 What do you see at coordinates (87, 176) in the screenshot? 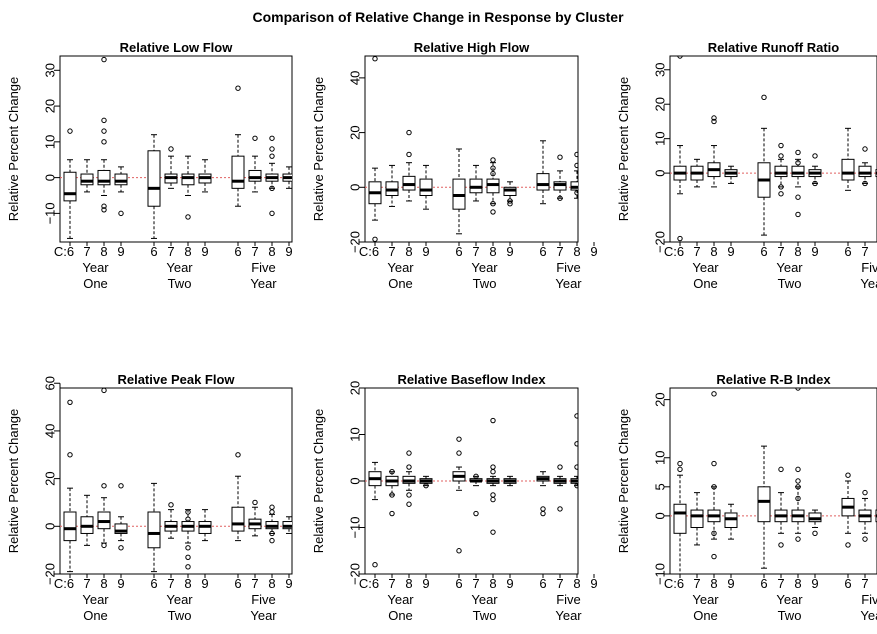
I see `box-g1-c7` at bounding box center [87, 176].